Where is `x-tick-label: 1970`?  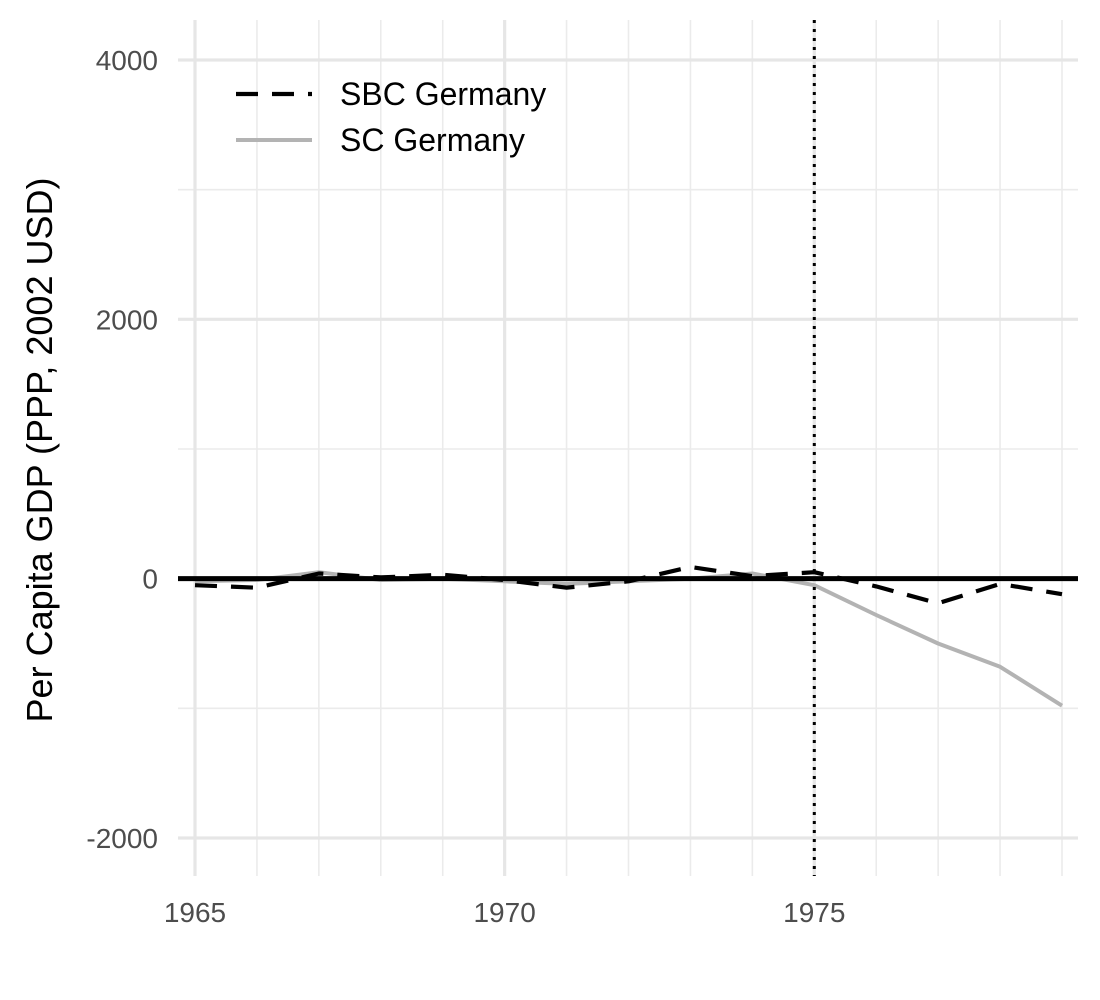
x-tick-label: 1970 is located at coordinates (504, 912).